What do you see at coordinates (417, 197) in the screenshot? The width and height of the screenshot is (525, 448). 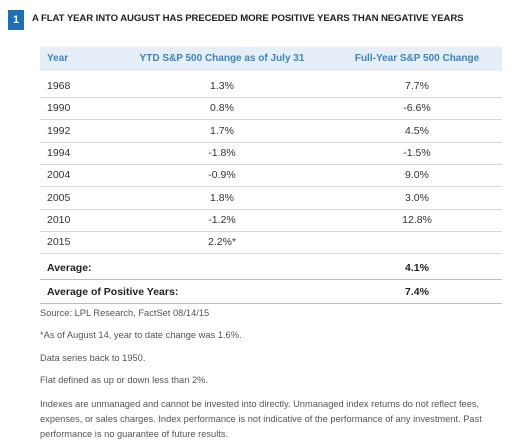 I see `table-cell: 3.0%` at bounding box center [417, 197].